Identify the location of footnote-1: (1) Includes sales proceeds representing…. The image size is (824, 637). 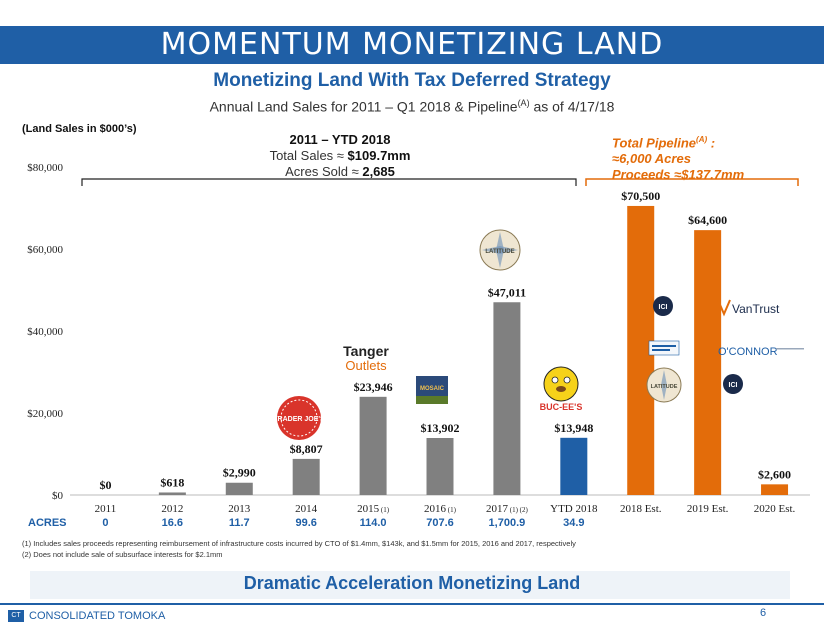
(299, 543).